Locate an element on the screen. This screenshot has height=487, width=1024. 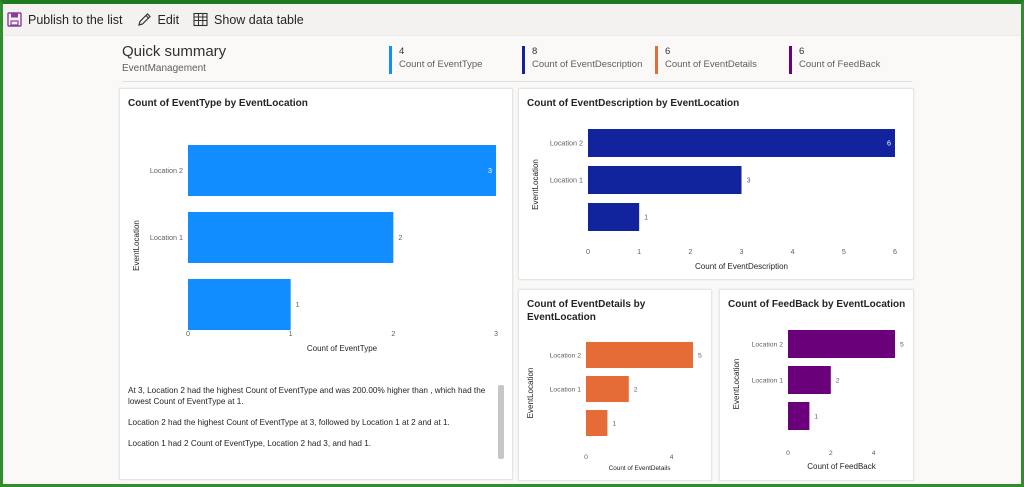
chart-title: Count of EventDetails by EventLocation is located at coordinates (586, 311).